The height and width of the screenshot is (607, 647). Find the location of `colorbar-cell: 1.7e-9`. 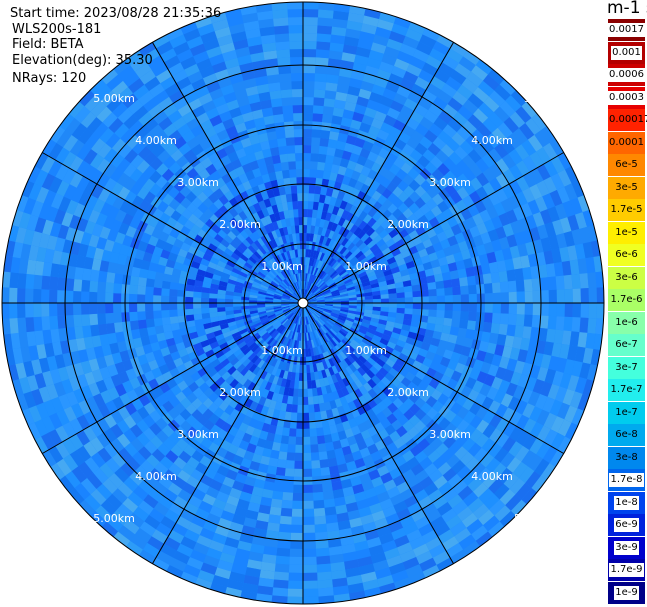

colorbar-cell: 1.7e-9 is located at coordinates (626, 570).